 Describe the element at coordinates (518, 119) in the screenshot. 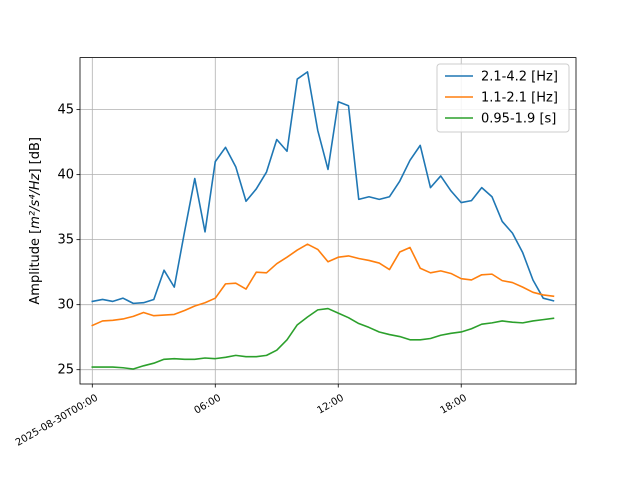

I see `legend-label: 0.95-1.9 [s]` at that location.